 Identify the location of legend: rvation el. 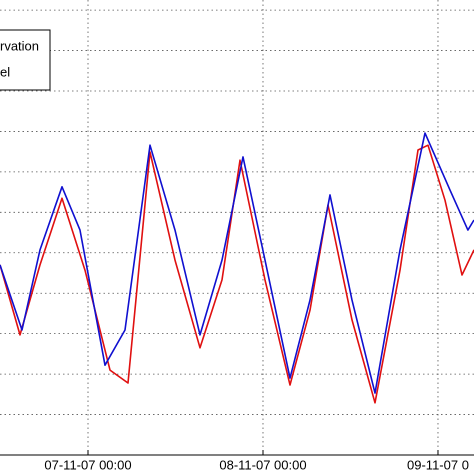
(25, 60).